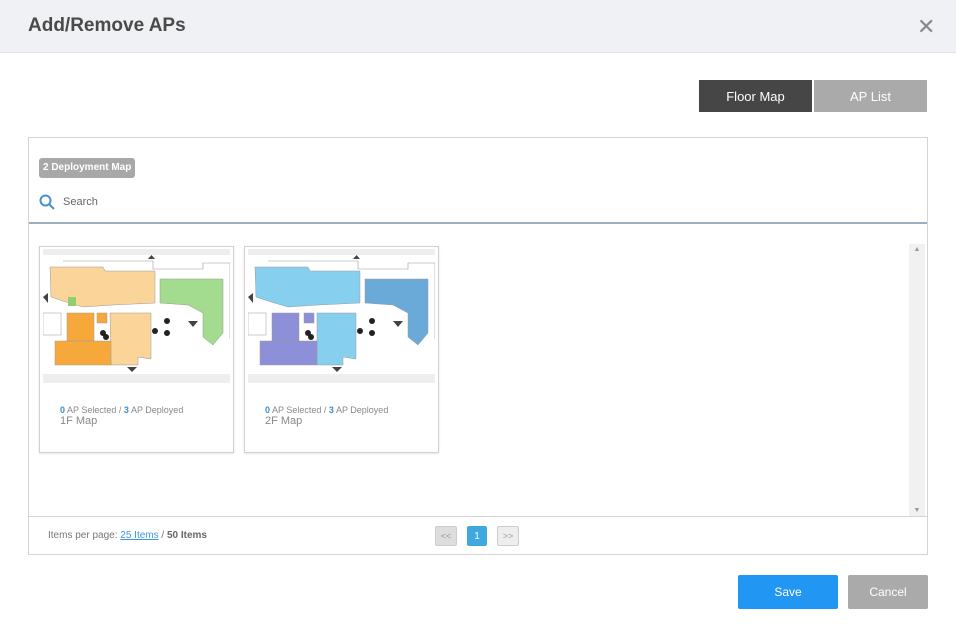 This screenshot has height=627, width=956. Describe the element at coordinates (136, 316) in the screenshot. I see `floor-plan-1f-thumbnail` at that location.